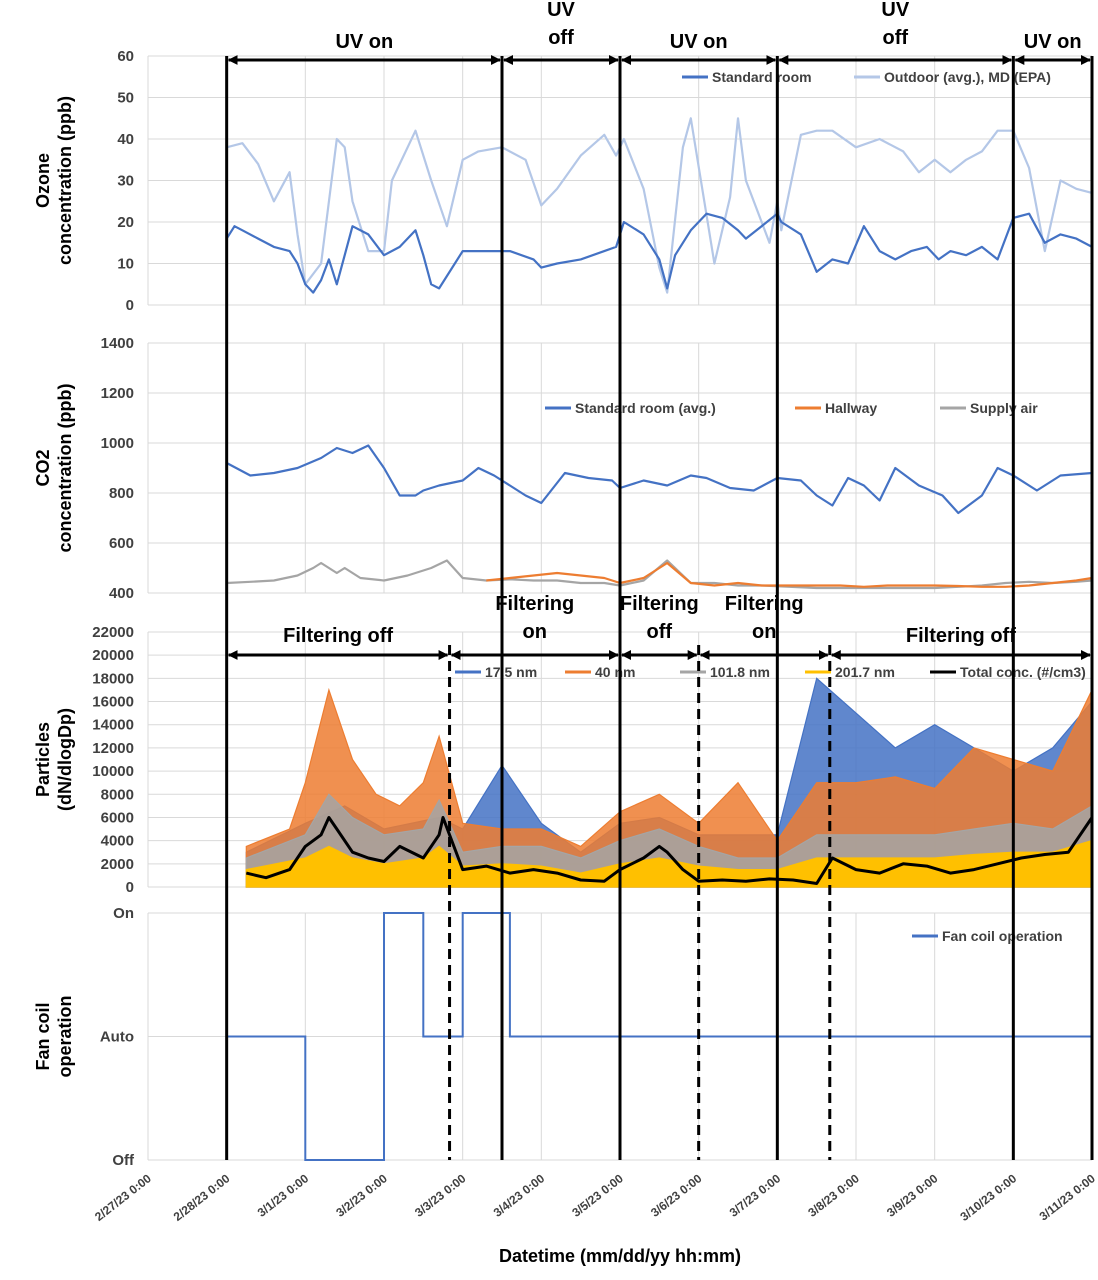  I want to click on y-axis-title: Fan coil, so click(43, 1036).